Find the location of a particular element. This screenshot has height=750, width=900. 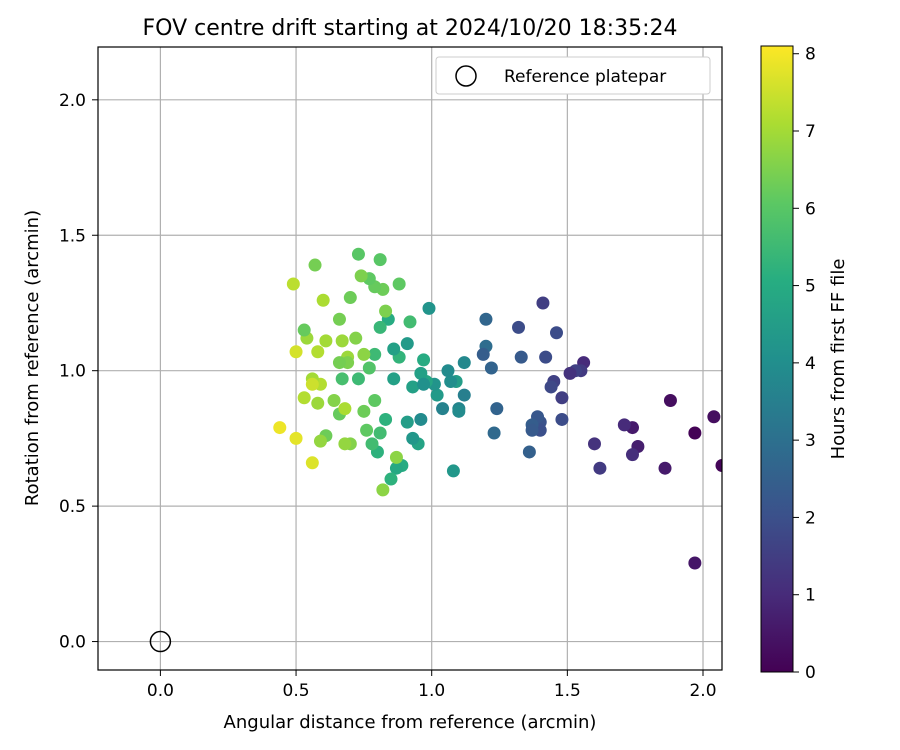

colorbar-gradient is located at coordinates (777, 359).